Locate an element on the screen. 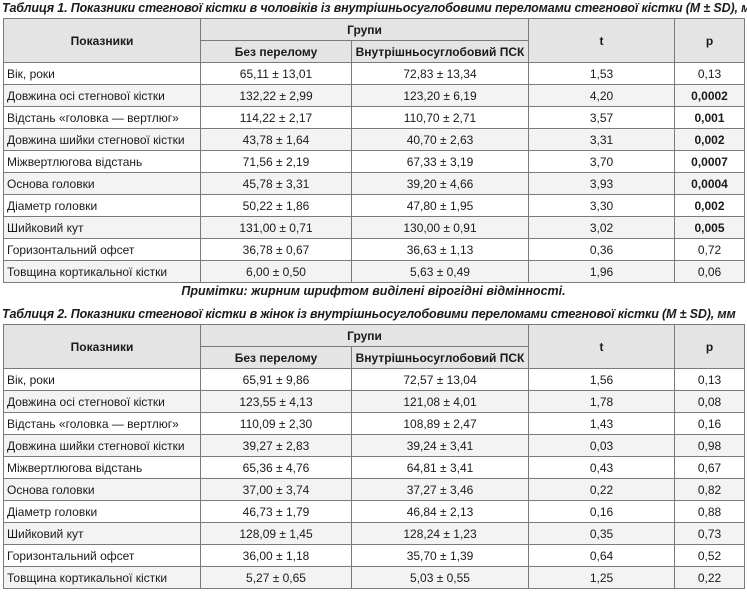  row-value-intraarticular: 5,63 ± 0,49 is located at coordinates (440, 271).